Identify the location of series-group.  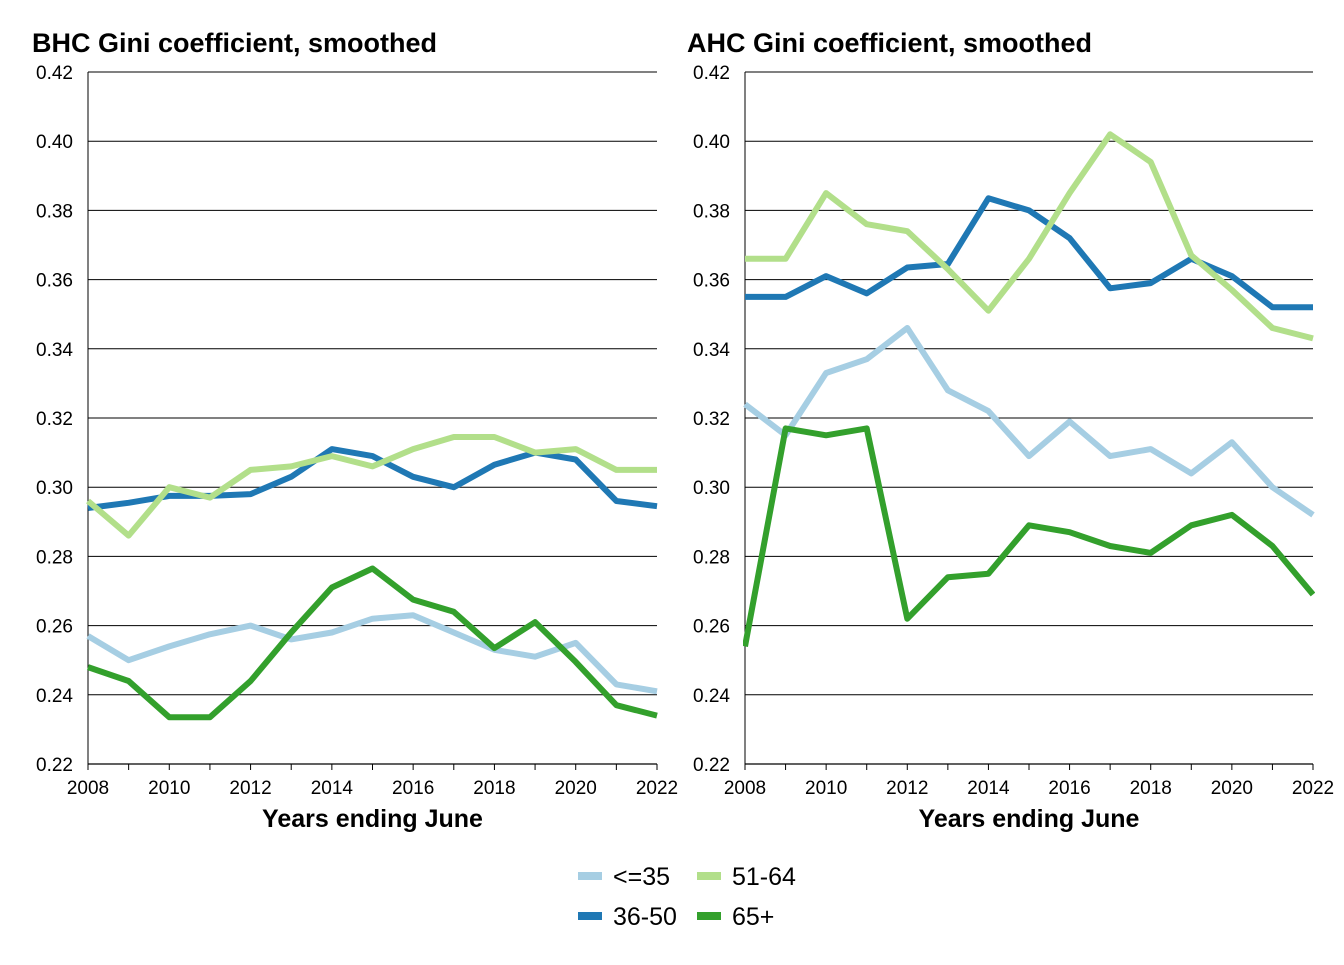
(372, 577).